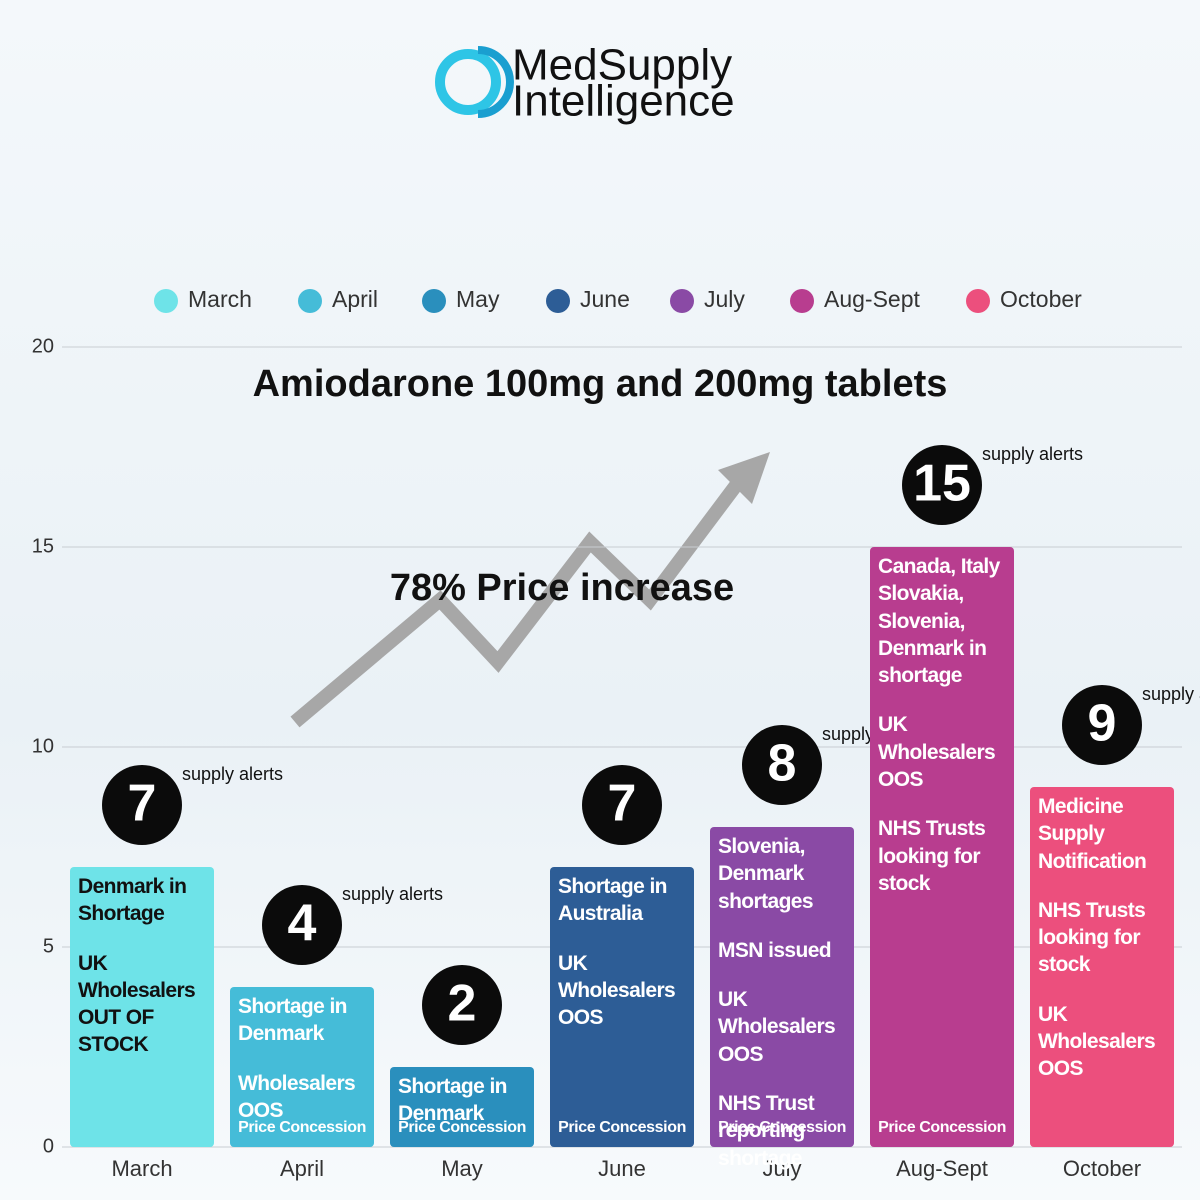 Image resolution: width=1200 pixels, height=1200 pixels. I want to click on y-tick-label: 15, so click(43, 546).